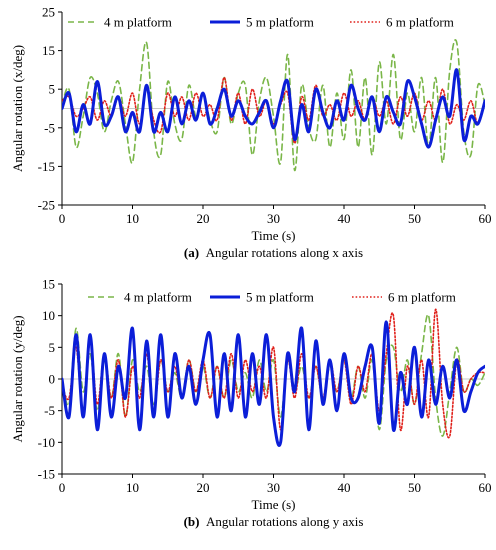  I want to click on panel-a-x-ticks: 0 10 20 30 40 50 60, so click(275, 215).